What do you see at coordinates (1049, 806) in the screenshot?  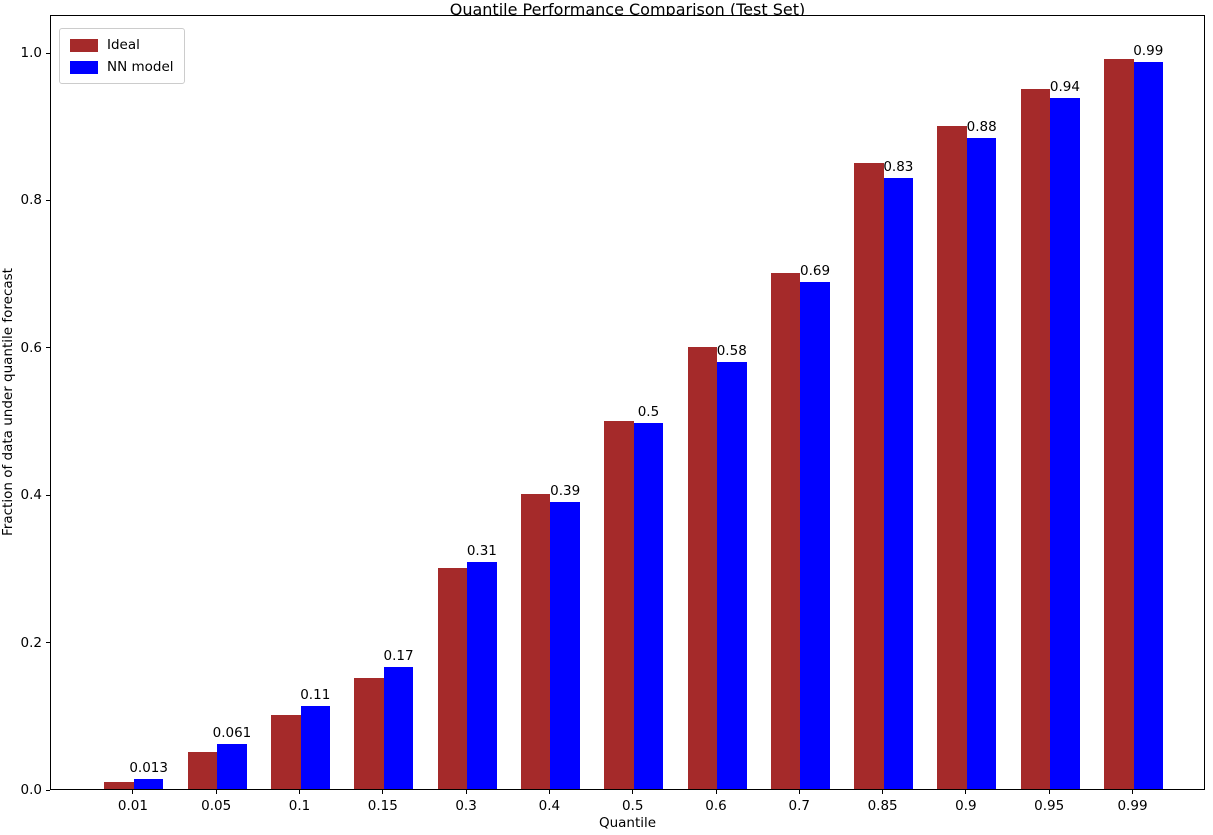 I see `x-tick-label: 0.95` at bounding box center [1049, 806].